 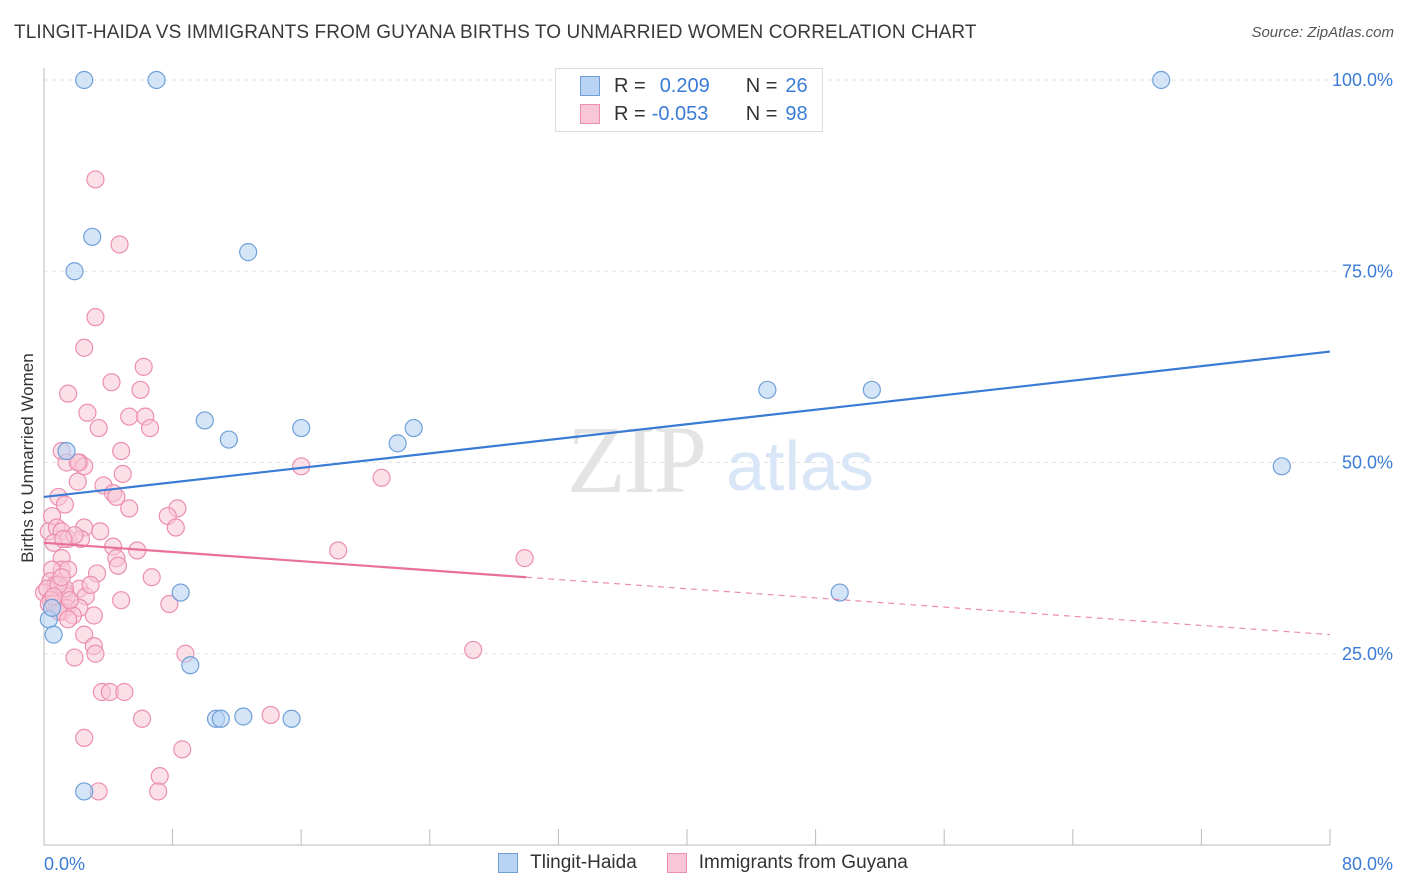 I want to click on legend-item-tlingit-haida: Tlingit-Haida, so click(x=567, y=863).